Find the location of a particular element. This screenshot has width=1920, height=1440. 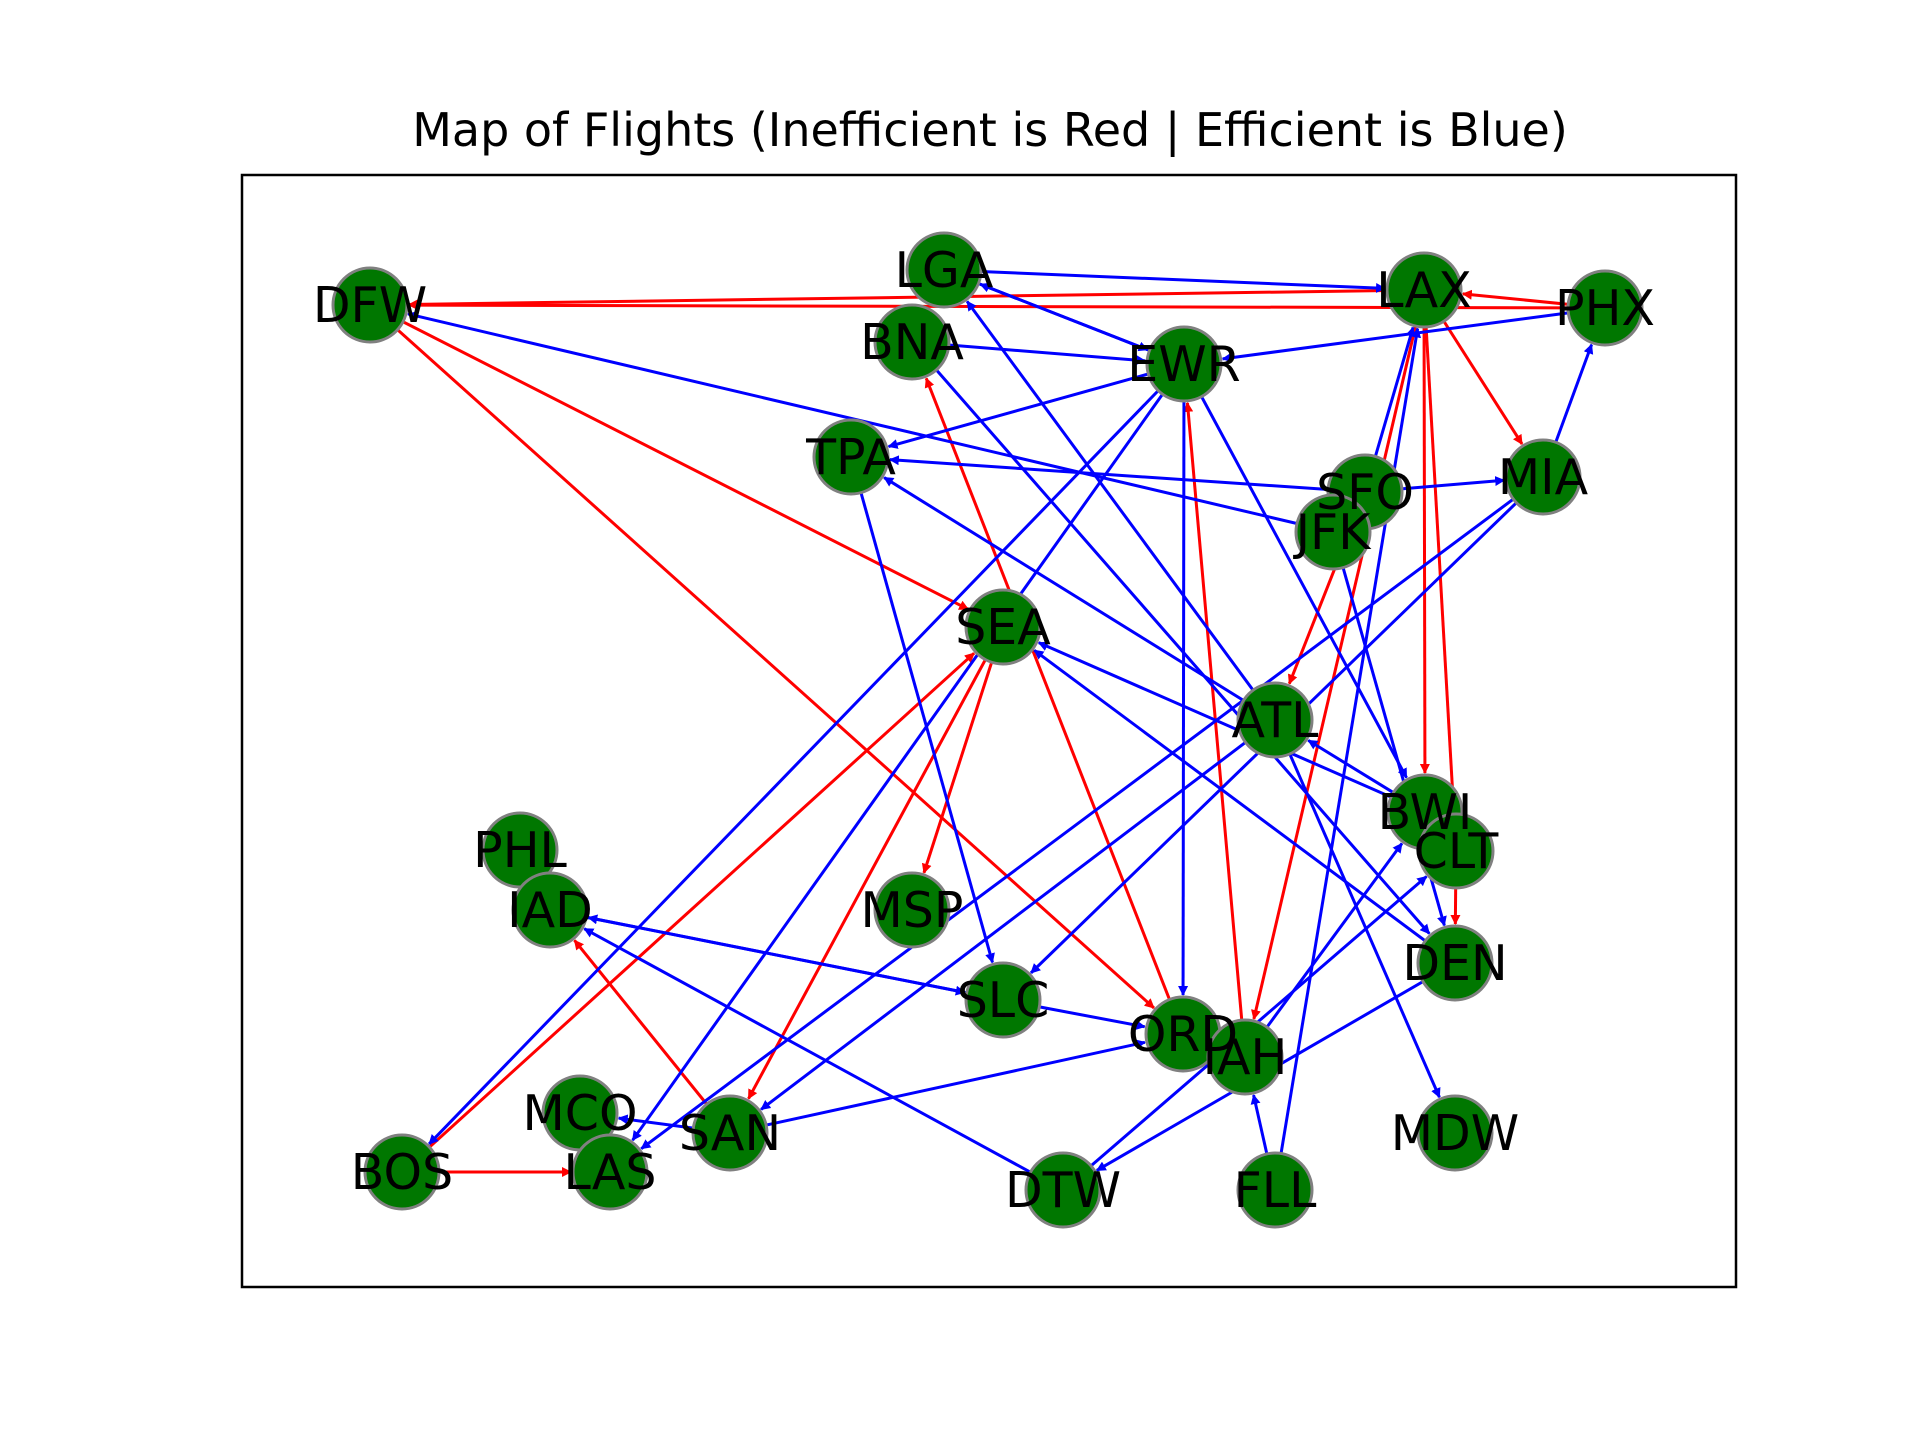

node-clt is located at coordinates (1456, 851).